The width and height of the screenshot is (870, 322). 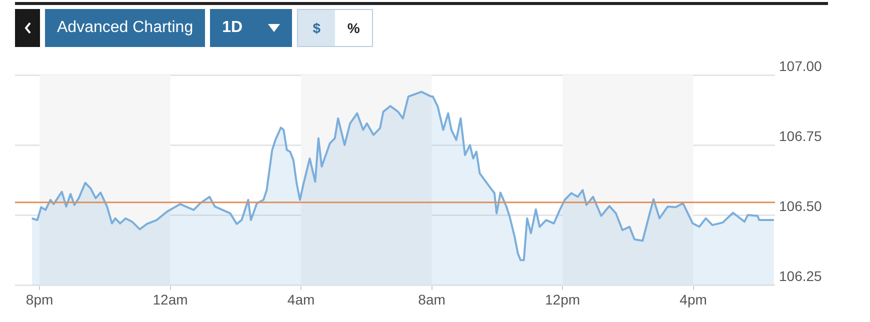 What do you see at coordinates (800, 66) in the screenshot?
I see `y-tick-label: 107.00` at bounding box center [800, 66].